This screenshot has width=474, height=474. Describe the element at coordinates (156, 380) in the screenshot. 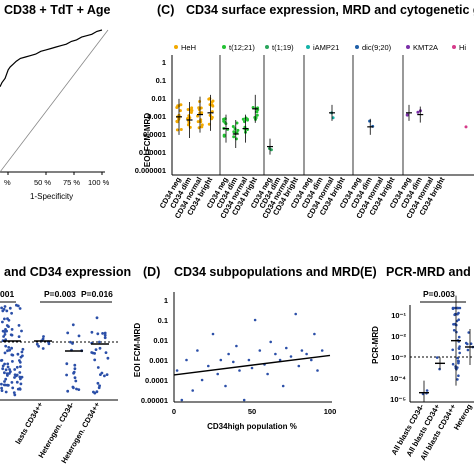

I see `panel-d-ytick: 0.0001` at that location.